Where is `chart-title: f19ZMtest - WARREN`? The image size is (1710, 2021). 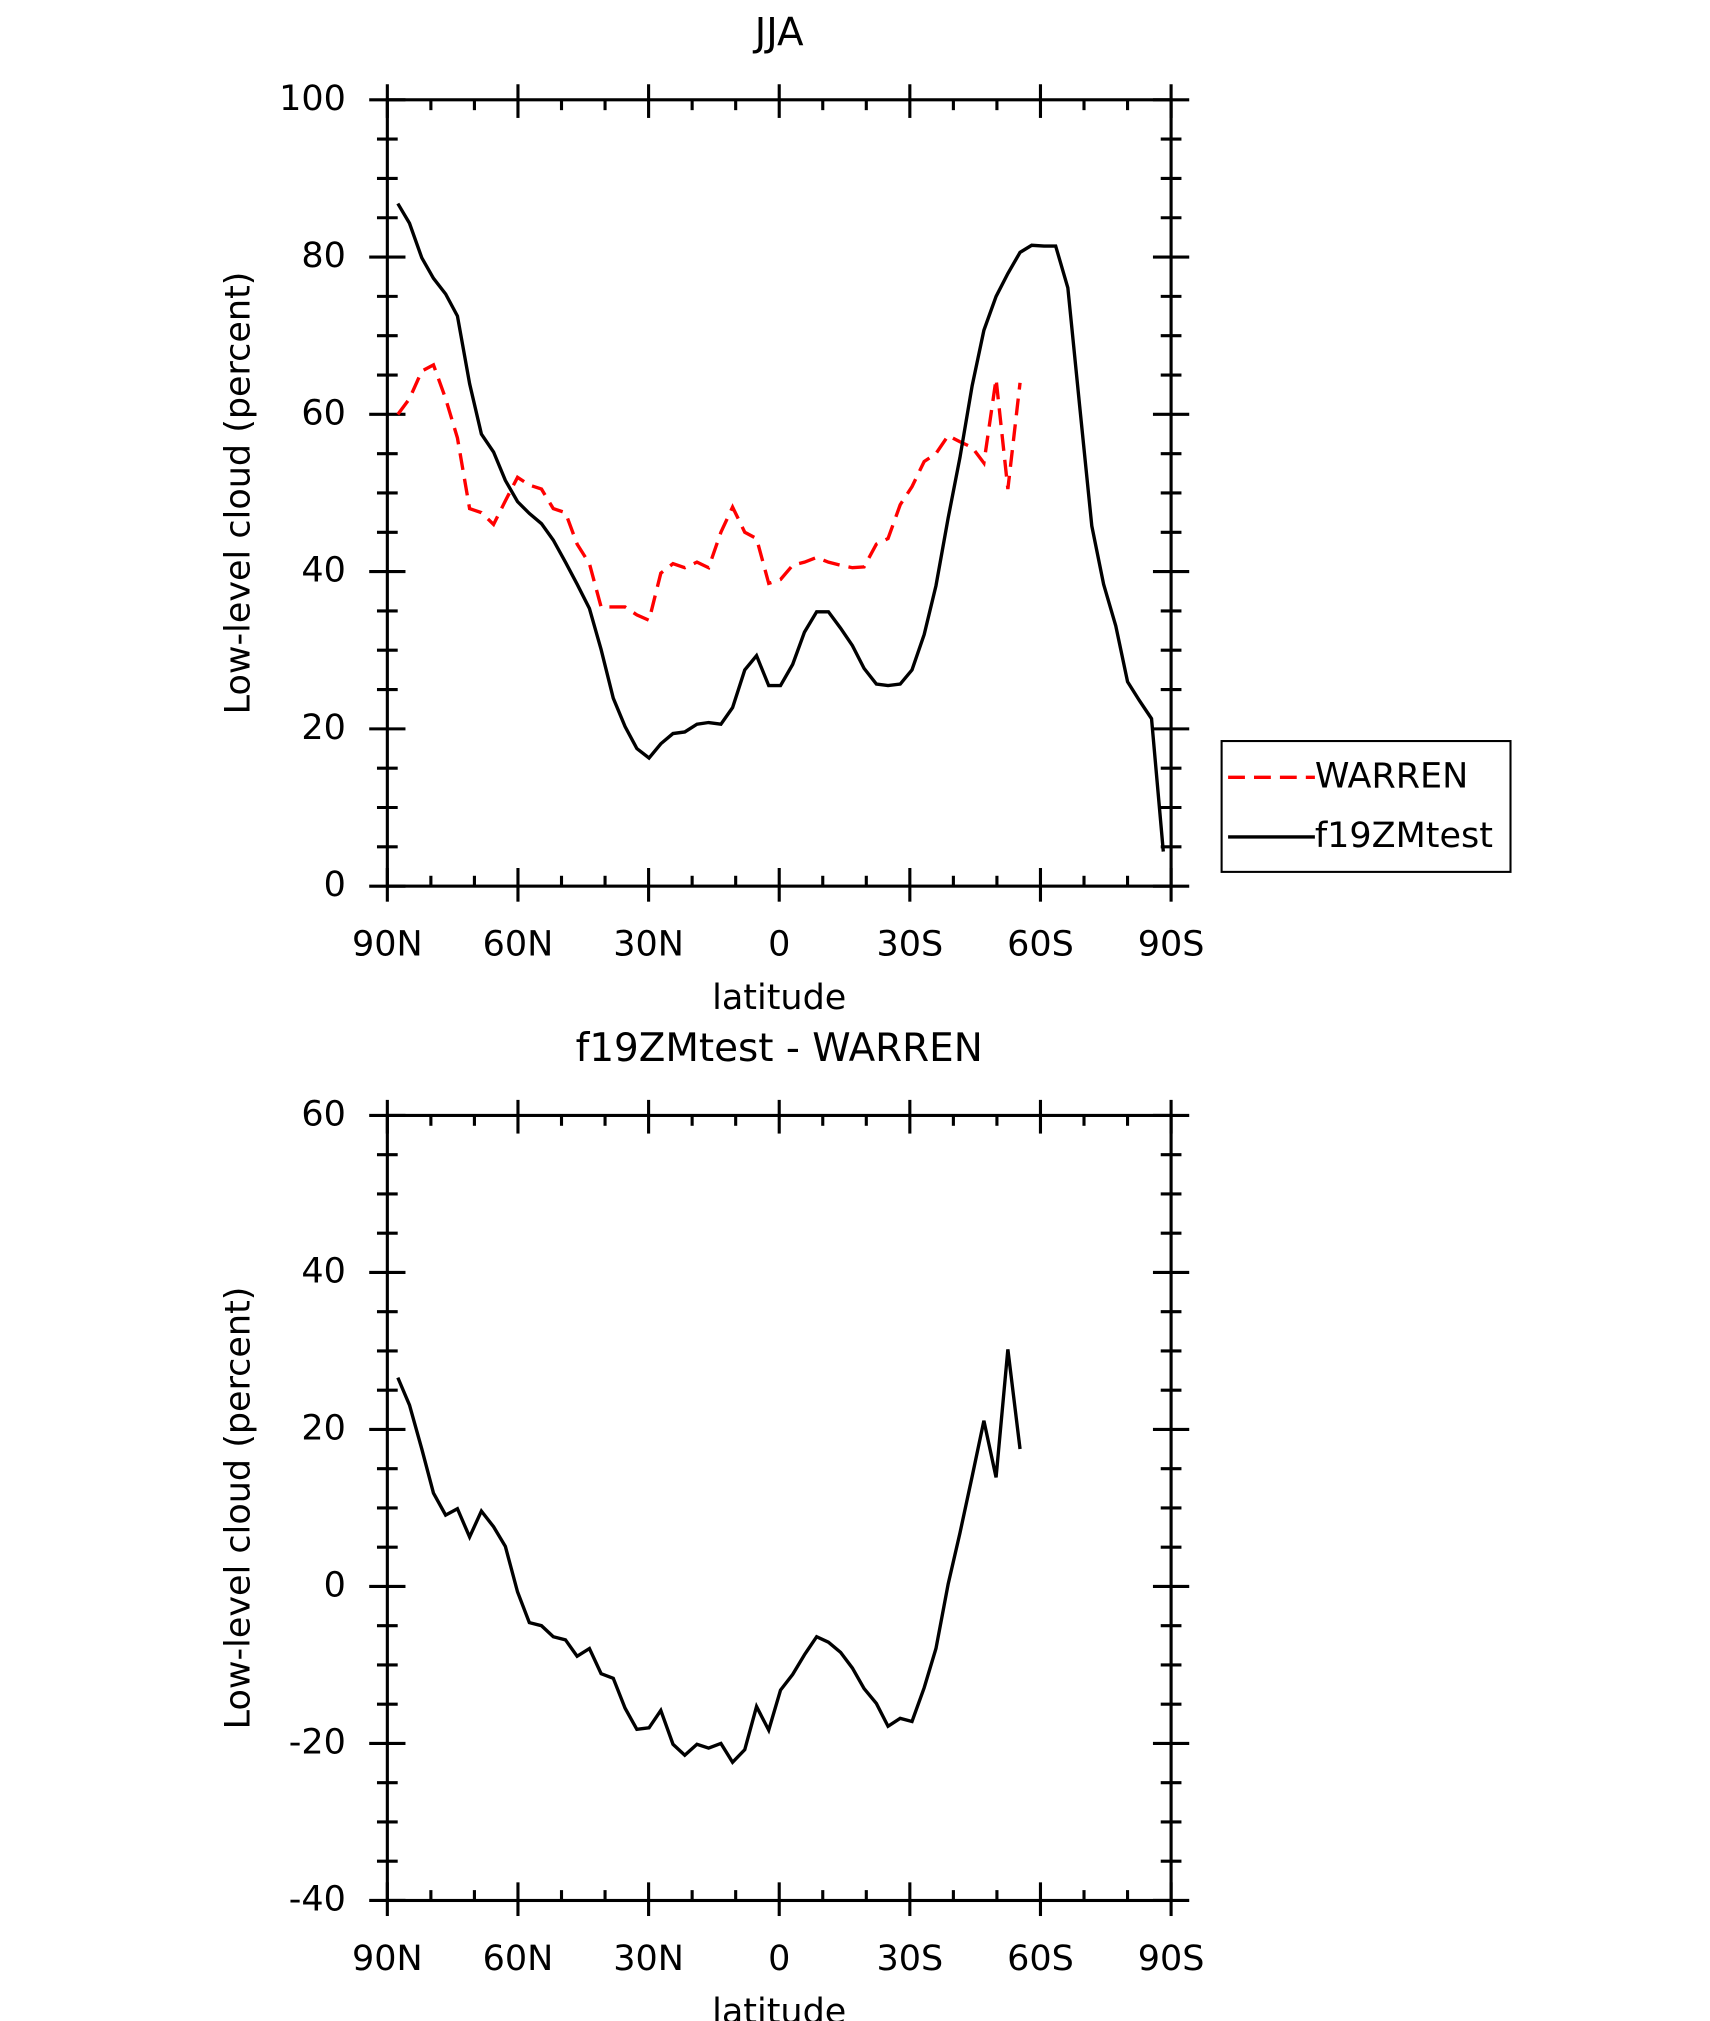 chart-title: f19ZMtest - WARREN is located at coordinates (779, 1048).